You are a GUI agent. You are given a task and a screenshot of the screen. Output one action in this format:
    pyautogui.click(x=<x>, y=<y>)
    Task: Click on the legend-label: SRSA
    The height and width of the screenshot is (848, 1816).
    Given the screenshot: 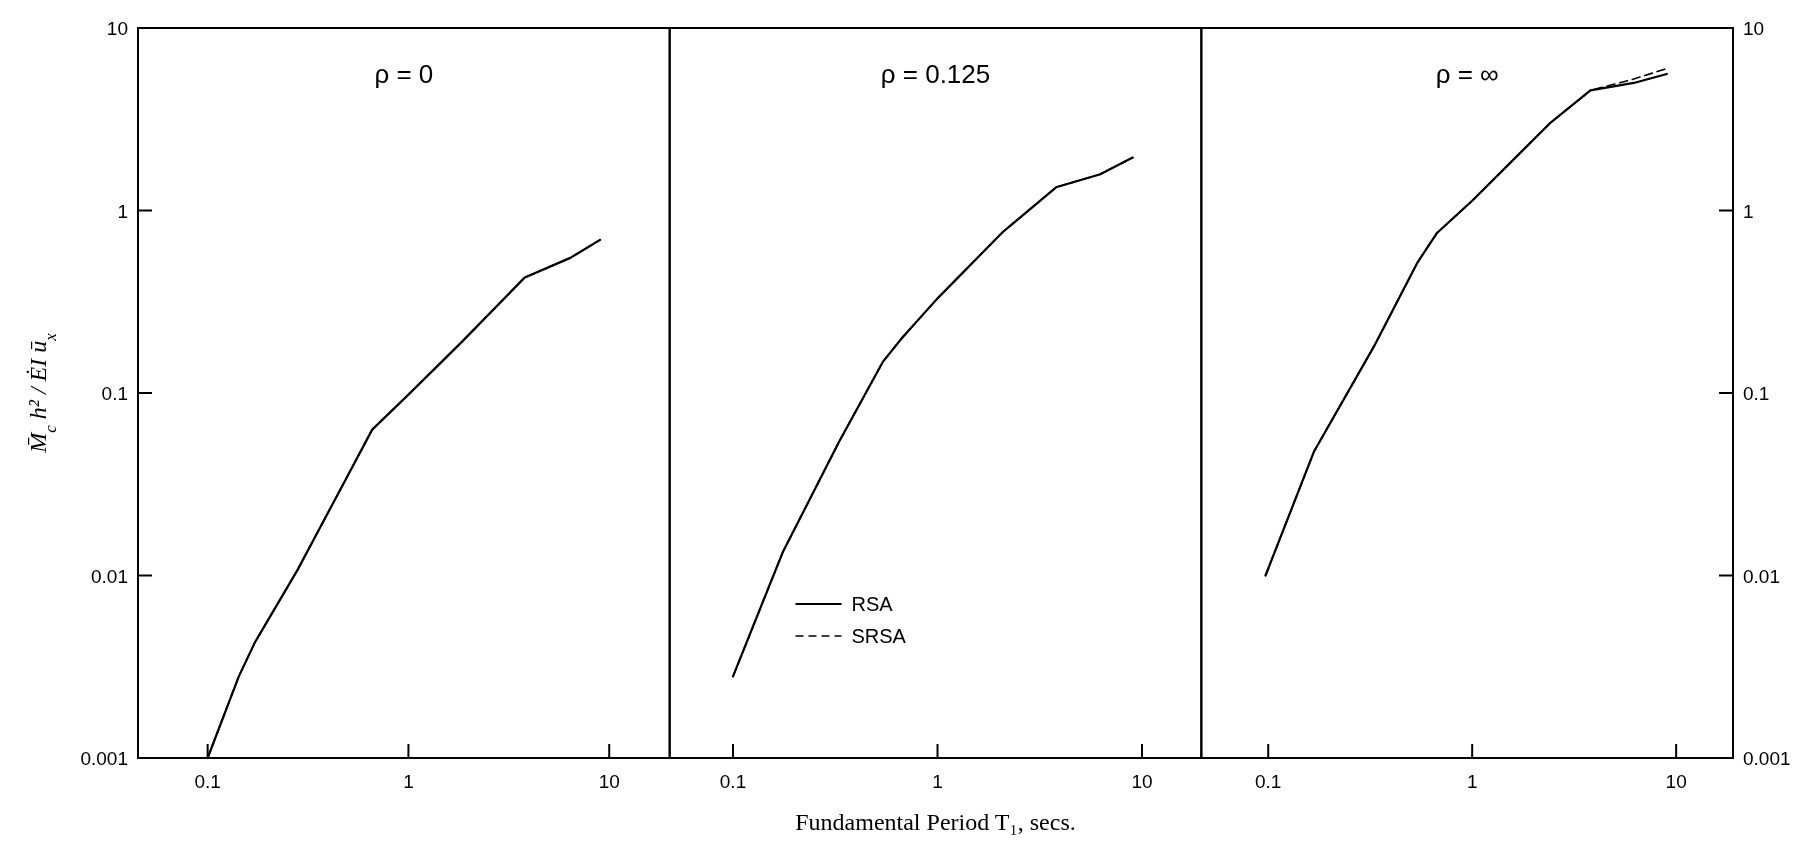 What is the action you would take?
    pyautogui.click(x=879, y=636)
    